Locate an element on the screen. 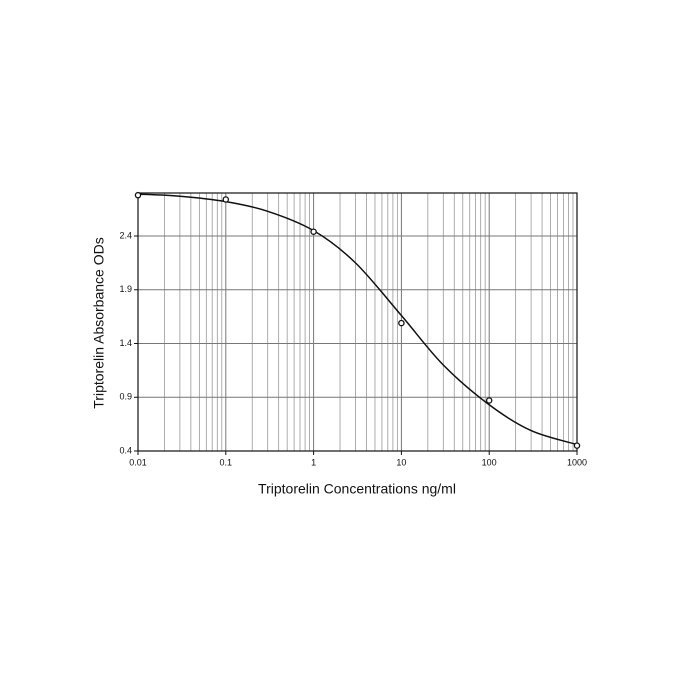 The width and height of the screenshot is (700, 700). y-tick-label: 2.4 is located at coordinates (125, 235).